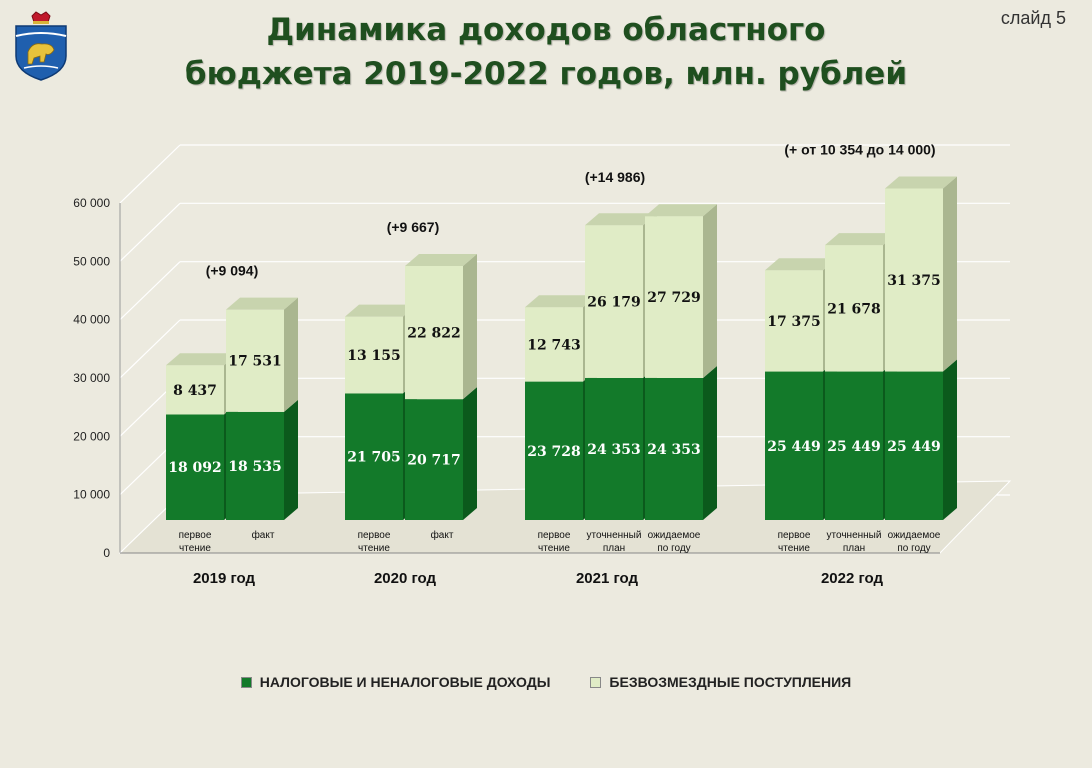 The height and width of the screenshot is (768, 1092). I want to click on data-label-tax: 21 705, so click(374, 458).